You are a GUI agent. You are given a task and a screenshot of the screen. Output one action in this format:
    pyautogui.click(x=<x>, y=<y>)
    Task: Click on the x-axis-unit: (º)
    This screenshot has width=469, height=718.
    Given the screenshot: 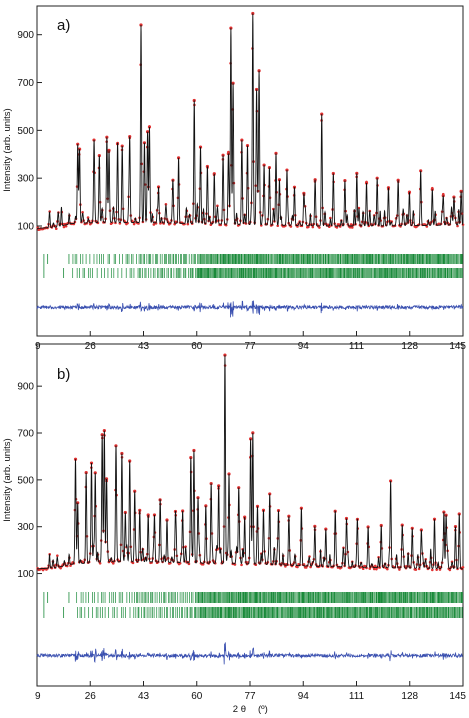 What is the action you would take?
    pyautogui.click(x=263, y=709)
    